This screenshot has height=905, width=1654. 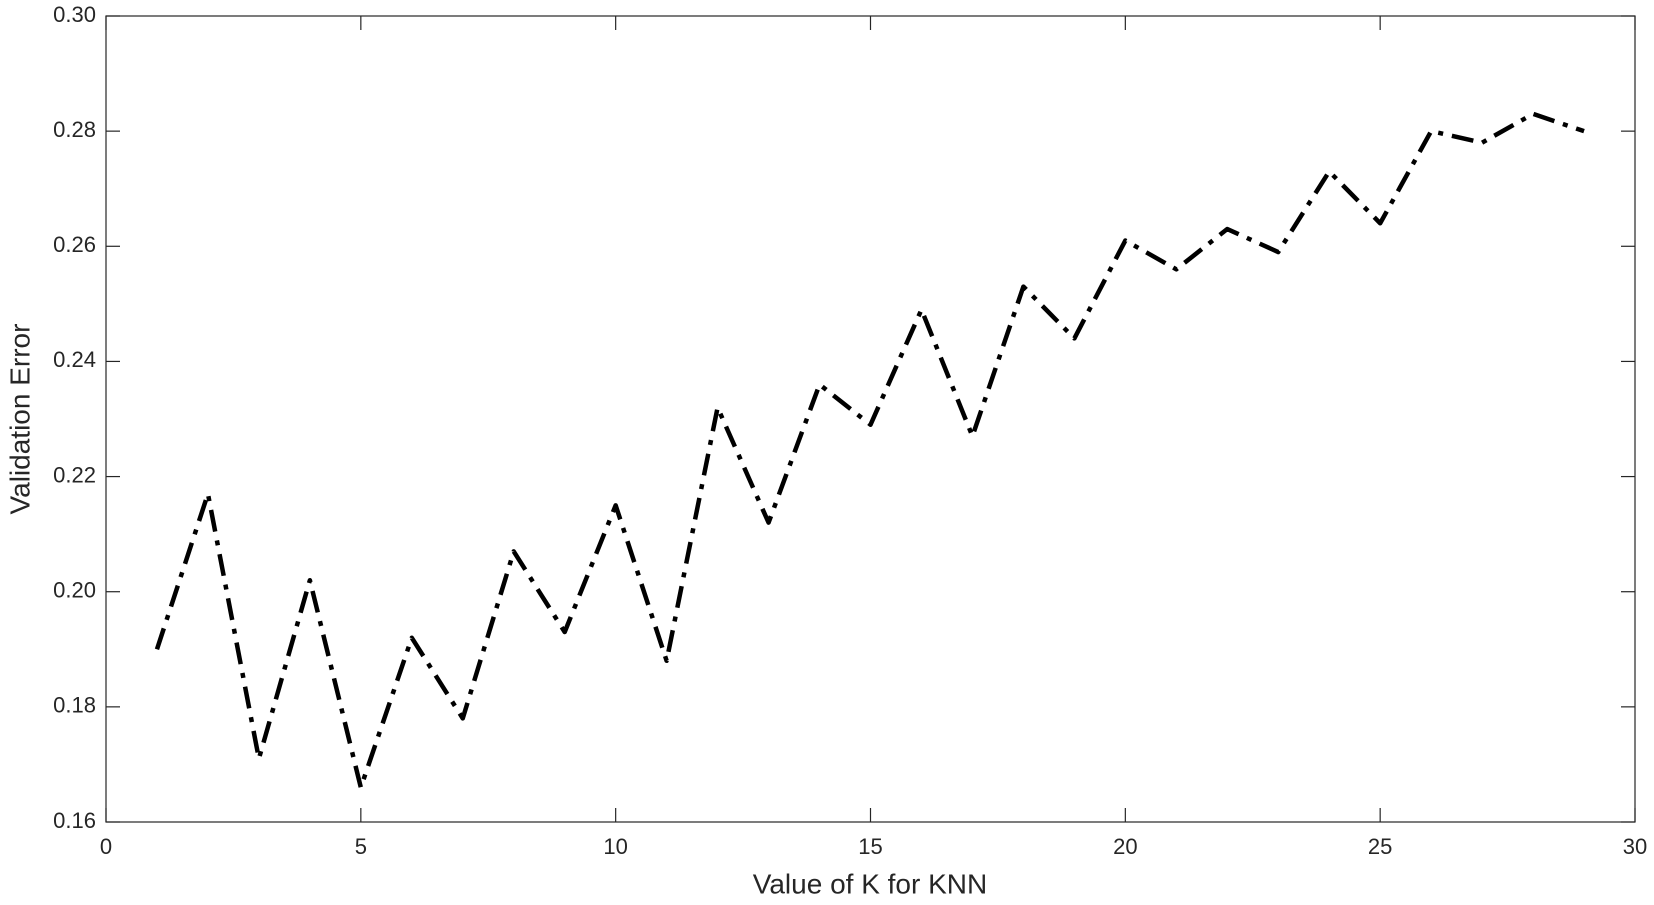 What do you see at coordinates (74, 359) in the screenshot?
I see `y-tick-label: 0.24` at bounding box center [74, 359].